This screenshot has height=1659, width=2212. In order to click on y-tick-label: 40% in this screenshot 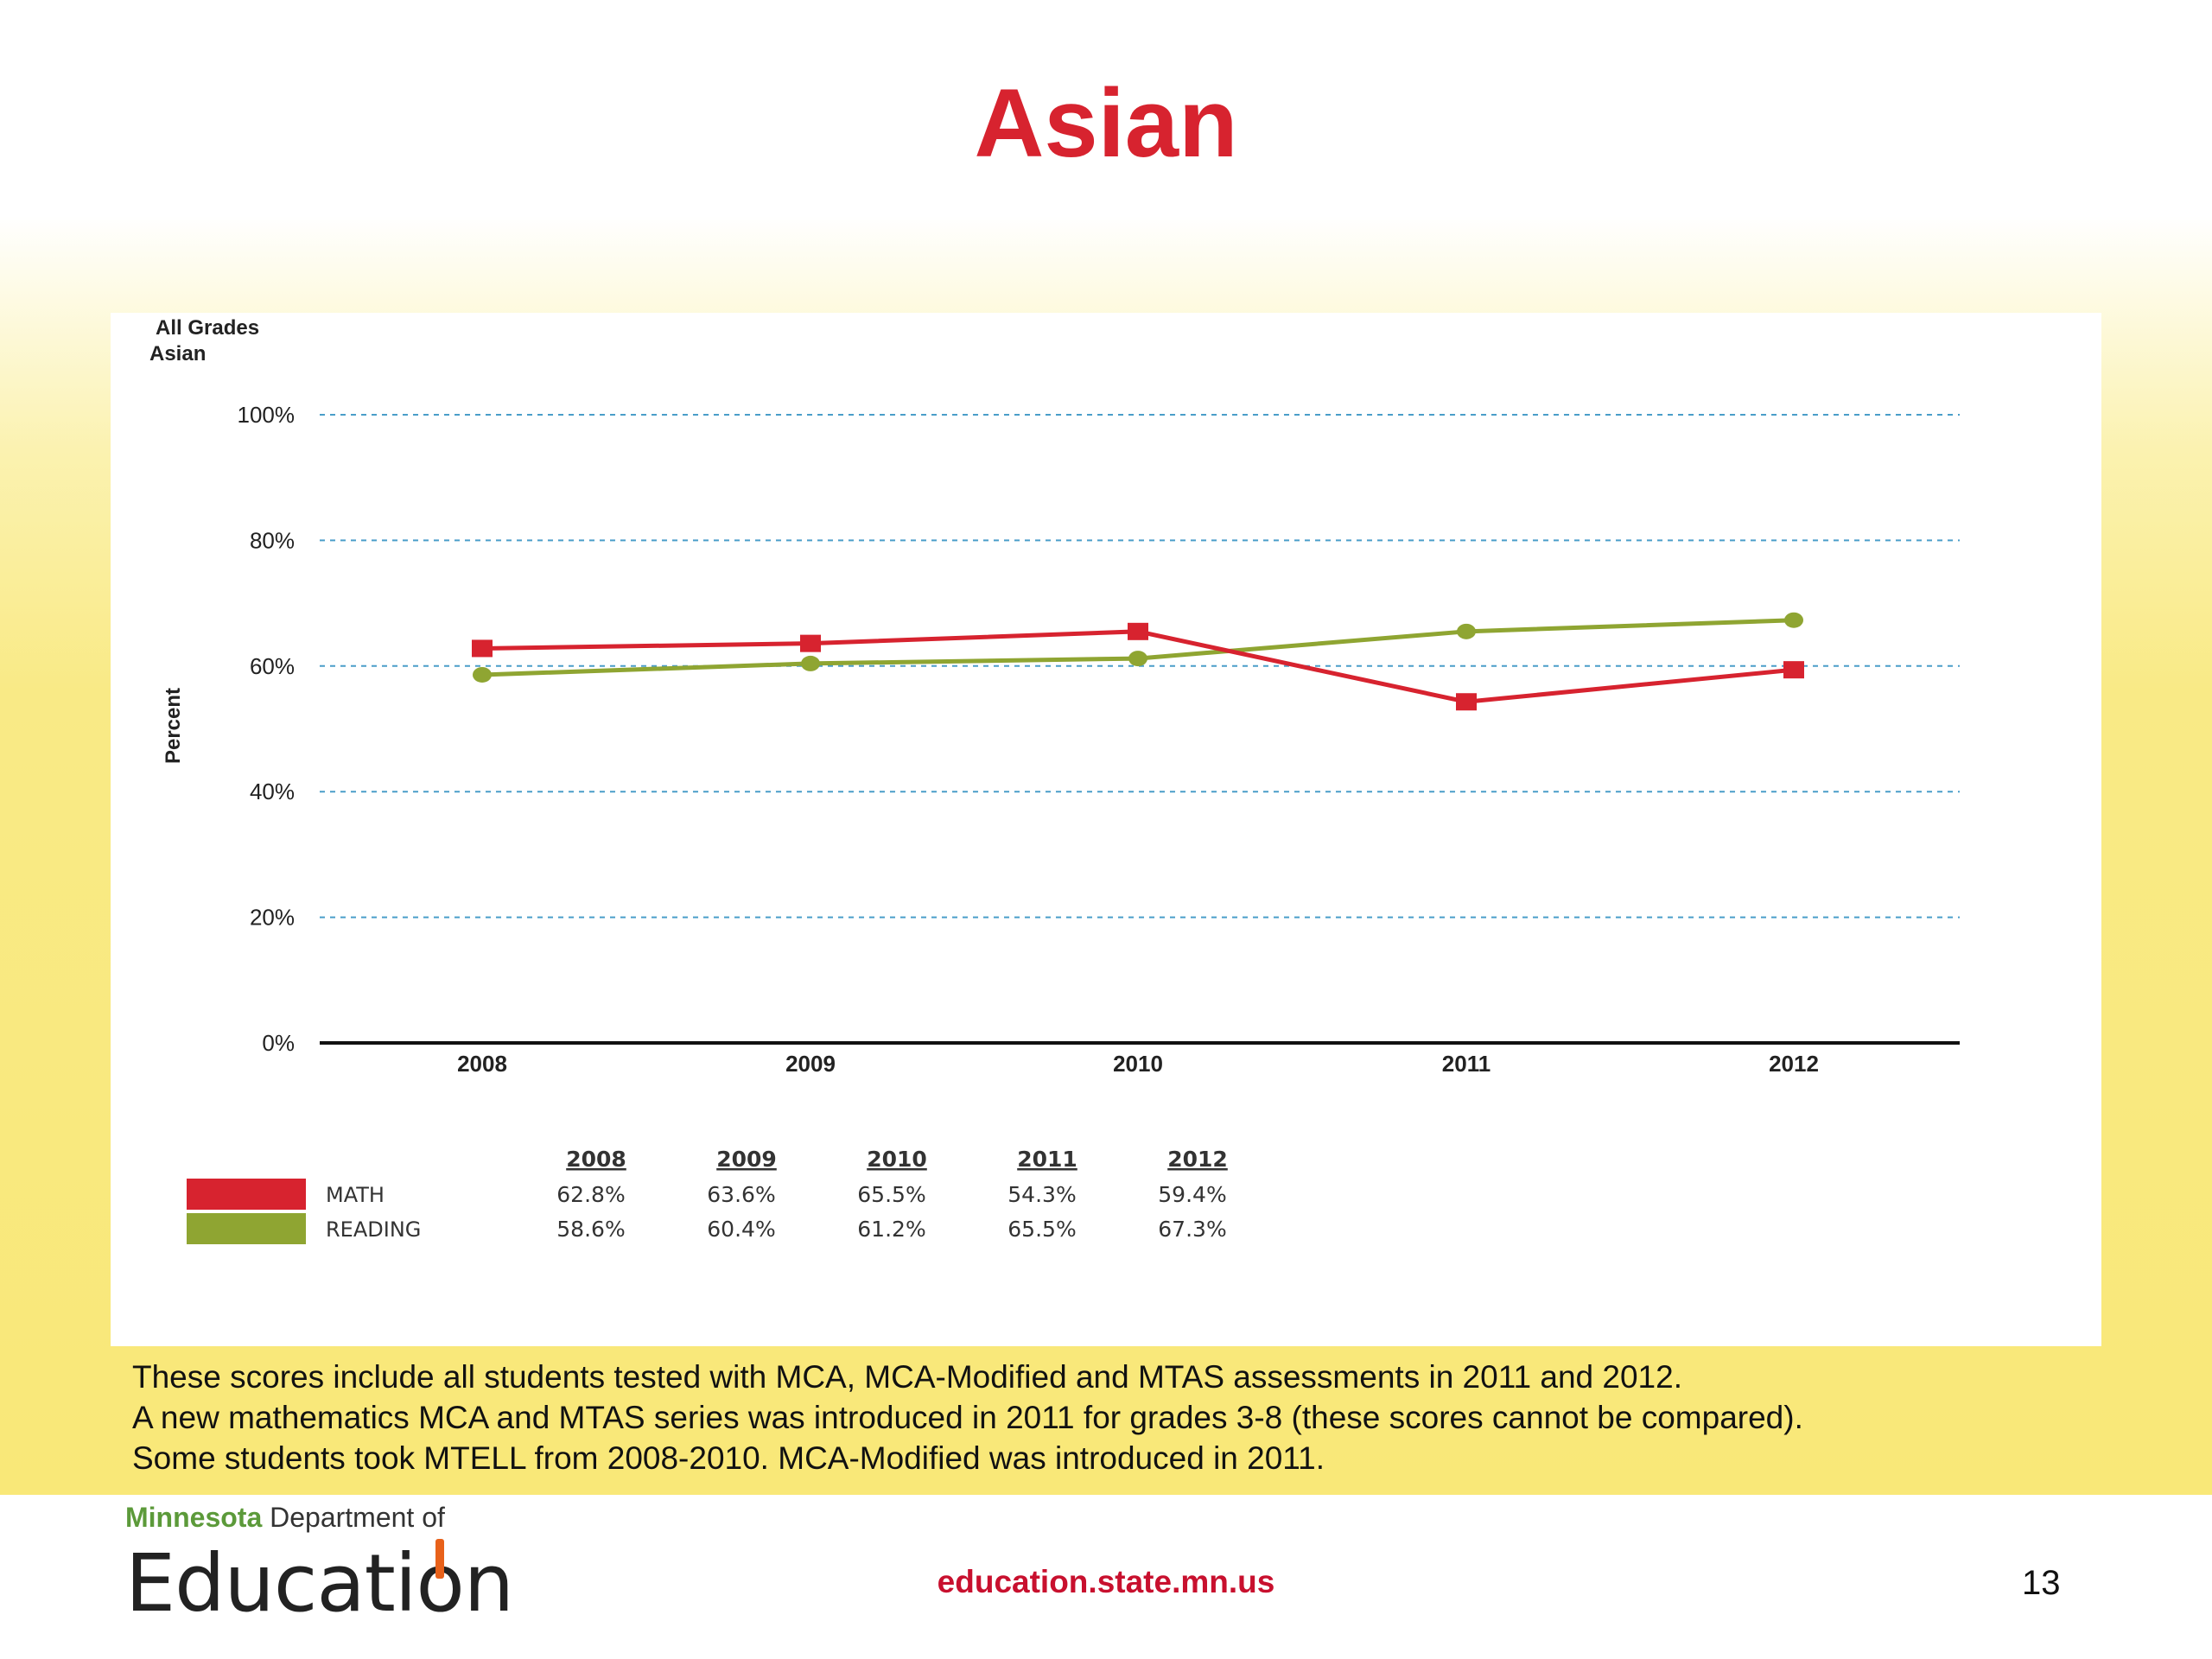, I will do `click(272, 791)`.